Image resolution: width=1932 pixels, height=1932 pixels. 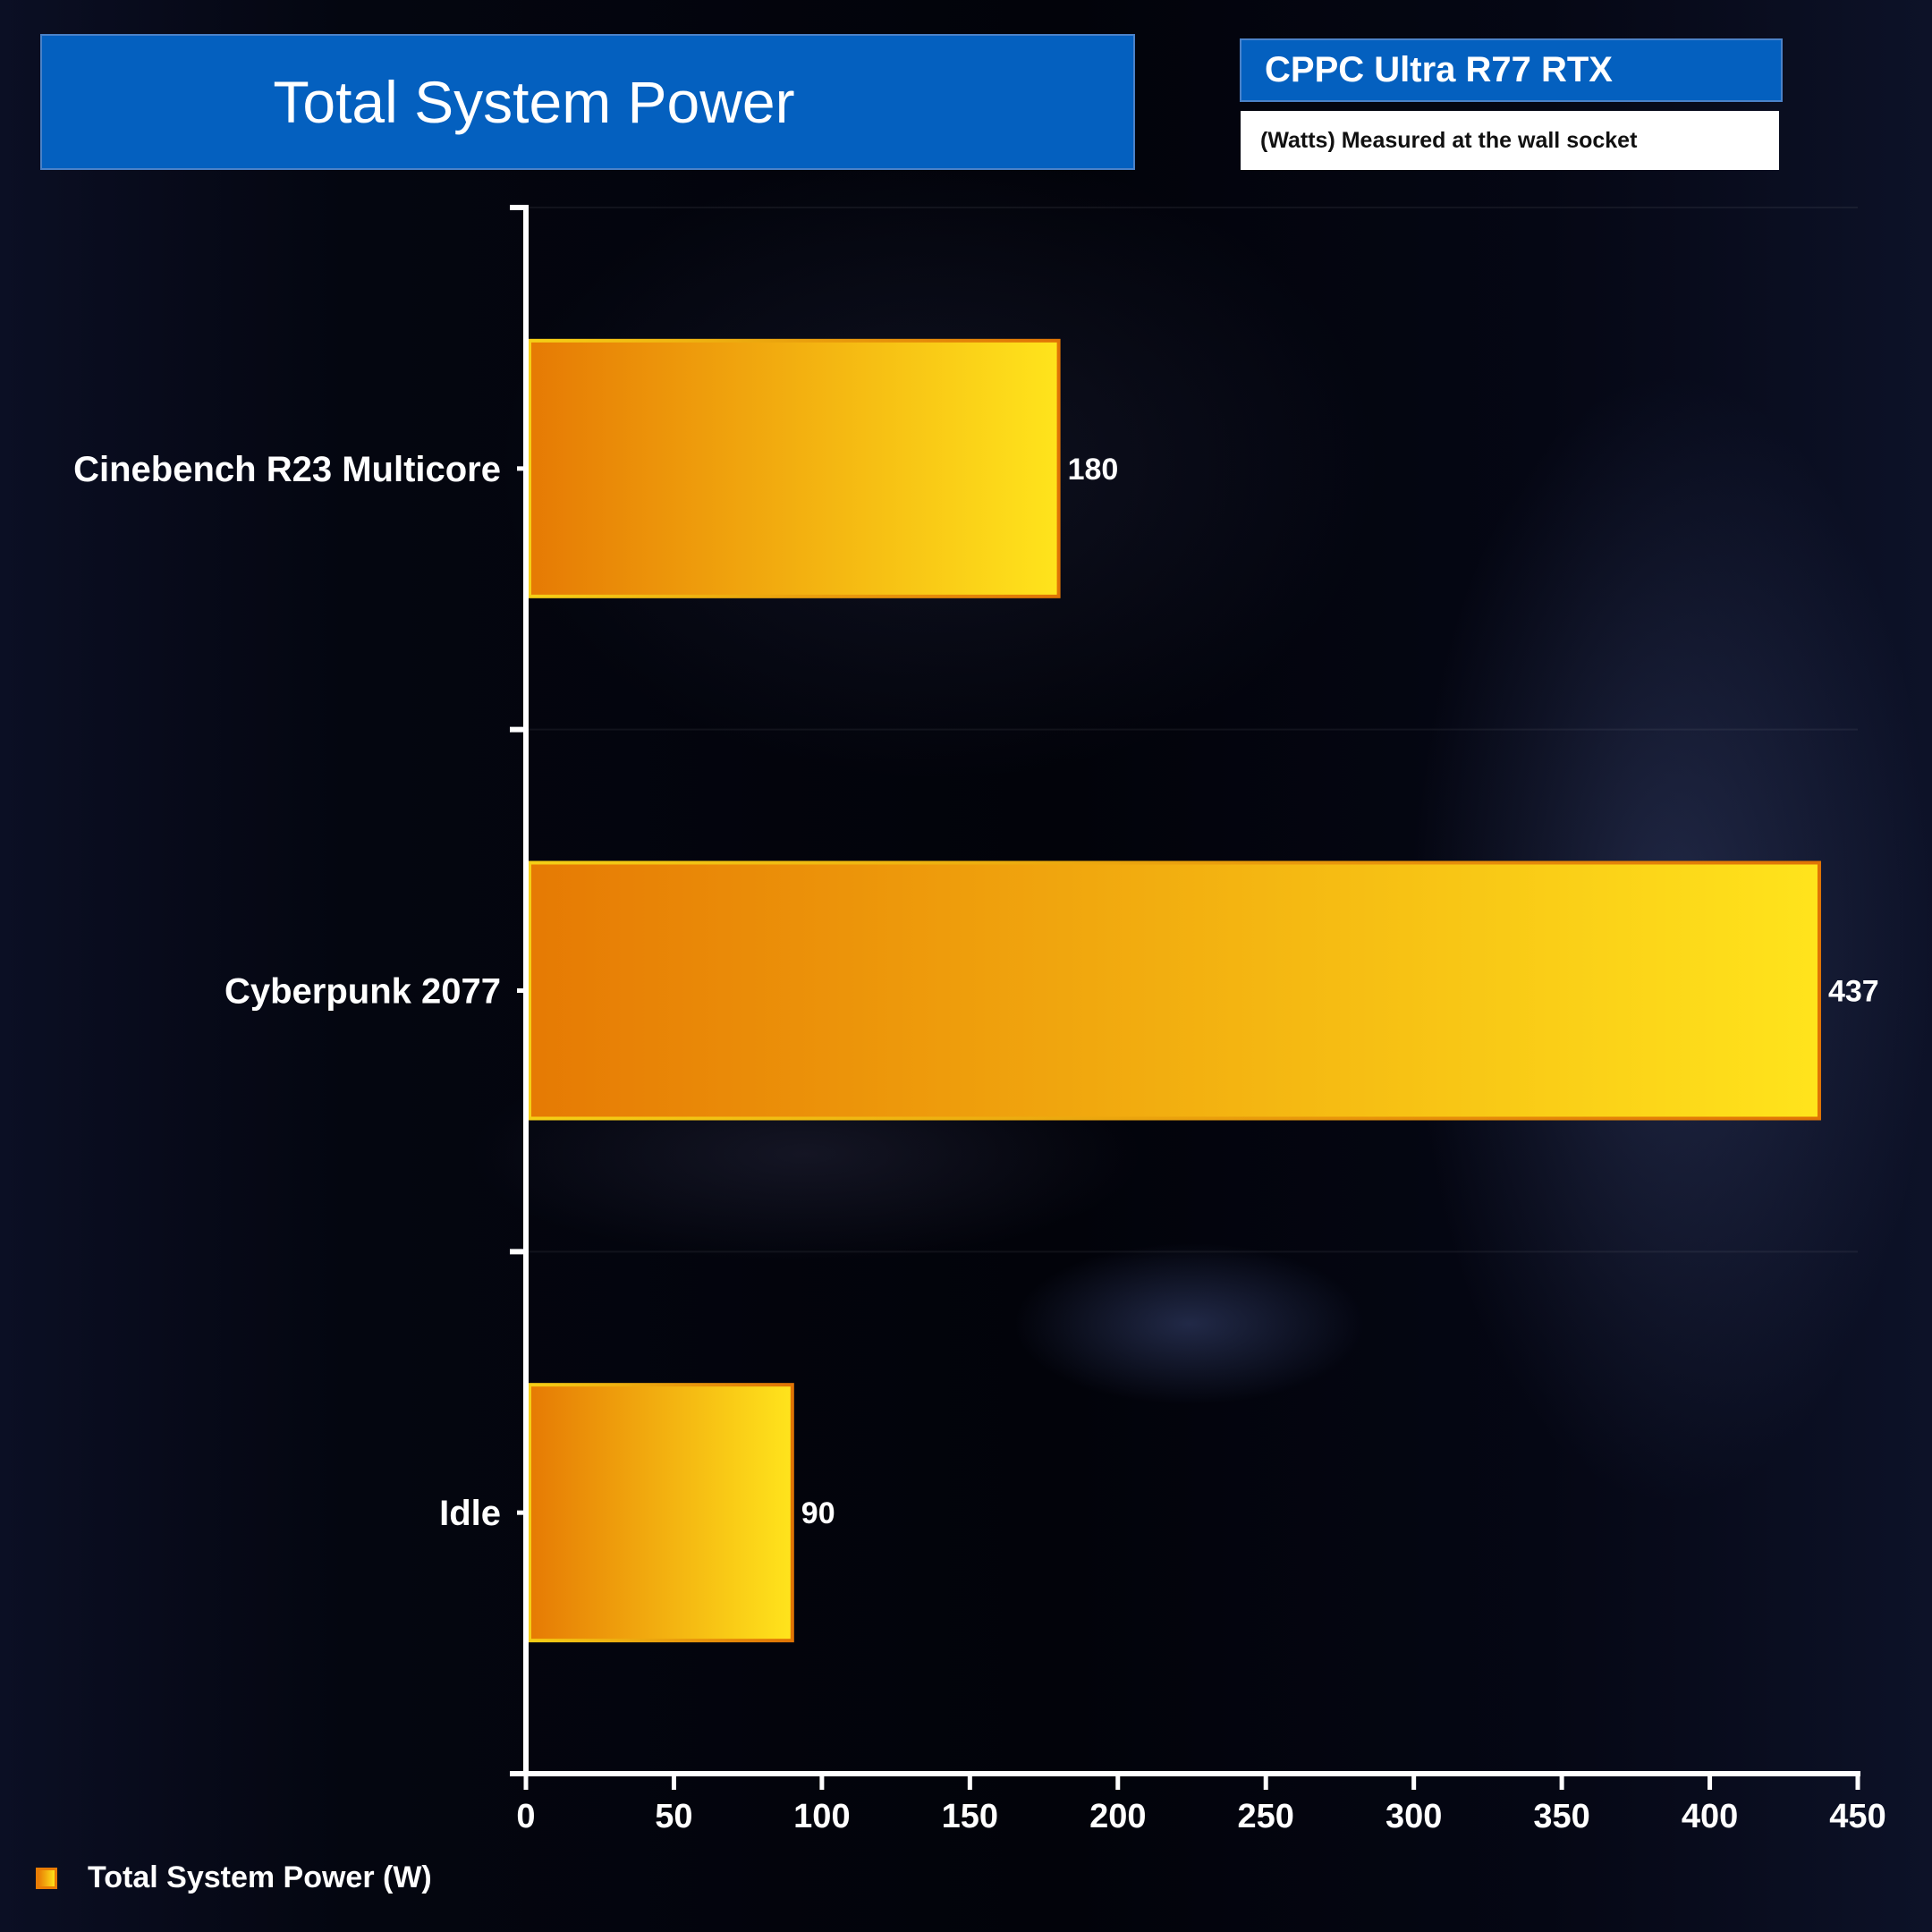 What do you see at coordinates (46, 1878) in the screenshot?
I see `legend-swatch` at bounding box center [46, 1878].